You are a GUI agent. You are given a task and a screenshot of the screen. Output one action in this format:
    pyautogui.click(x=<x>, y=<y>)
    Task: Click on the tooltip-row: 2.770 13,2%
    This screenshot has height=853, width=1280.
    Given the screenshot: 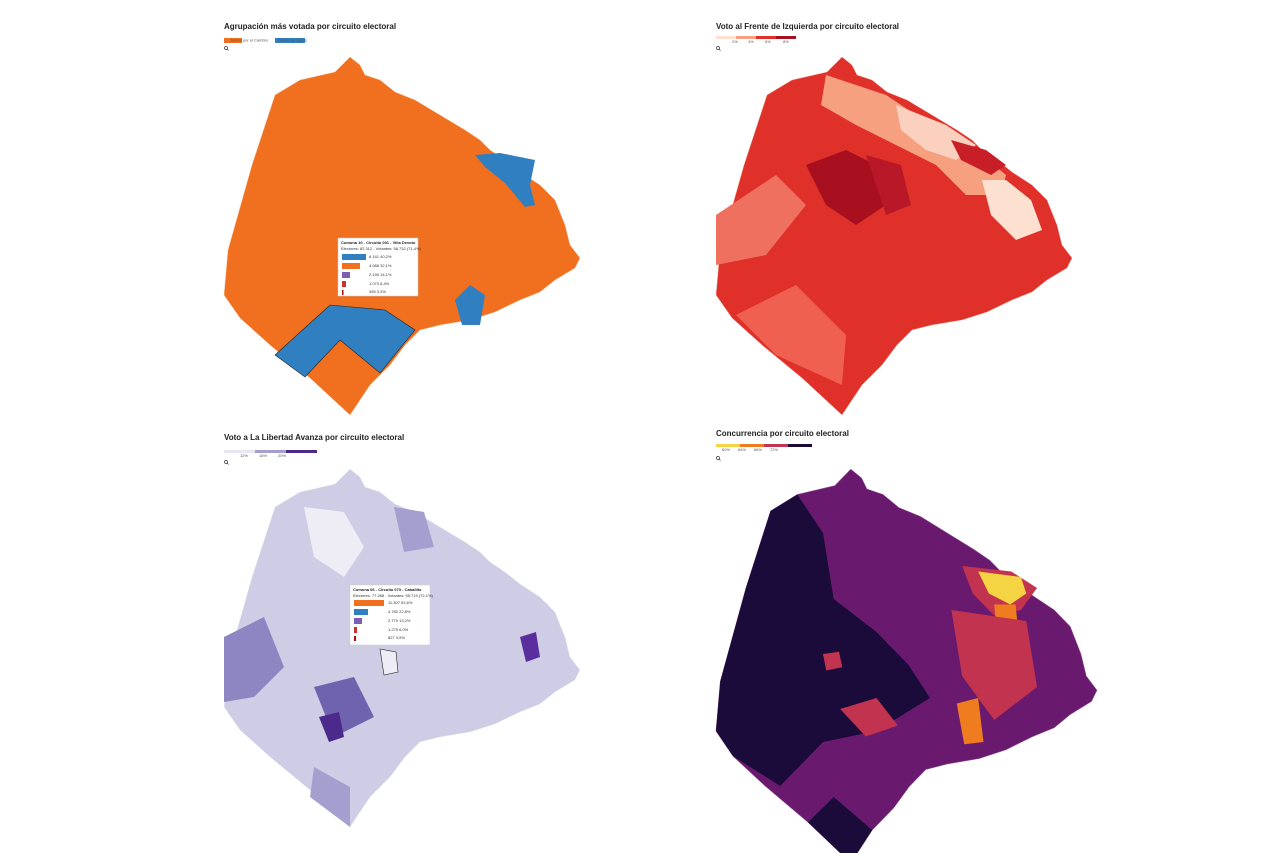 What is the action you would take?
    pyautogui.click(x=399, y=620)
    